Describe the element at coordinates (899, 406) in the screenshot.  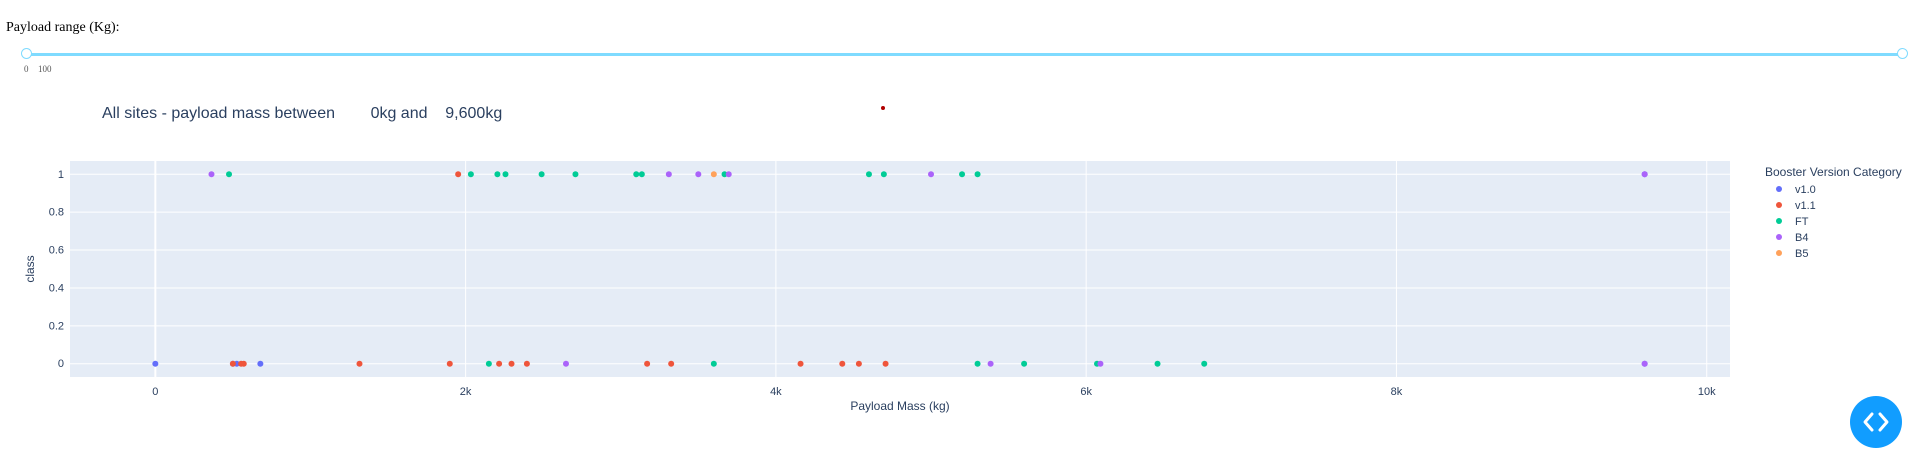
I see `x-axis-label: Payload Mass (kg)` at that location.